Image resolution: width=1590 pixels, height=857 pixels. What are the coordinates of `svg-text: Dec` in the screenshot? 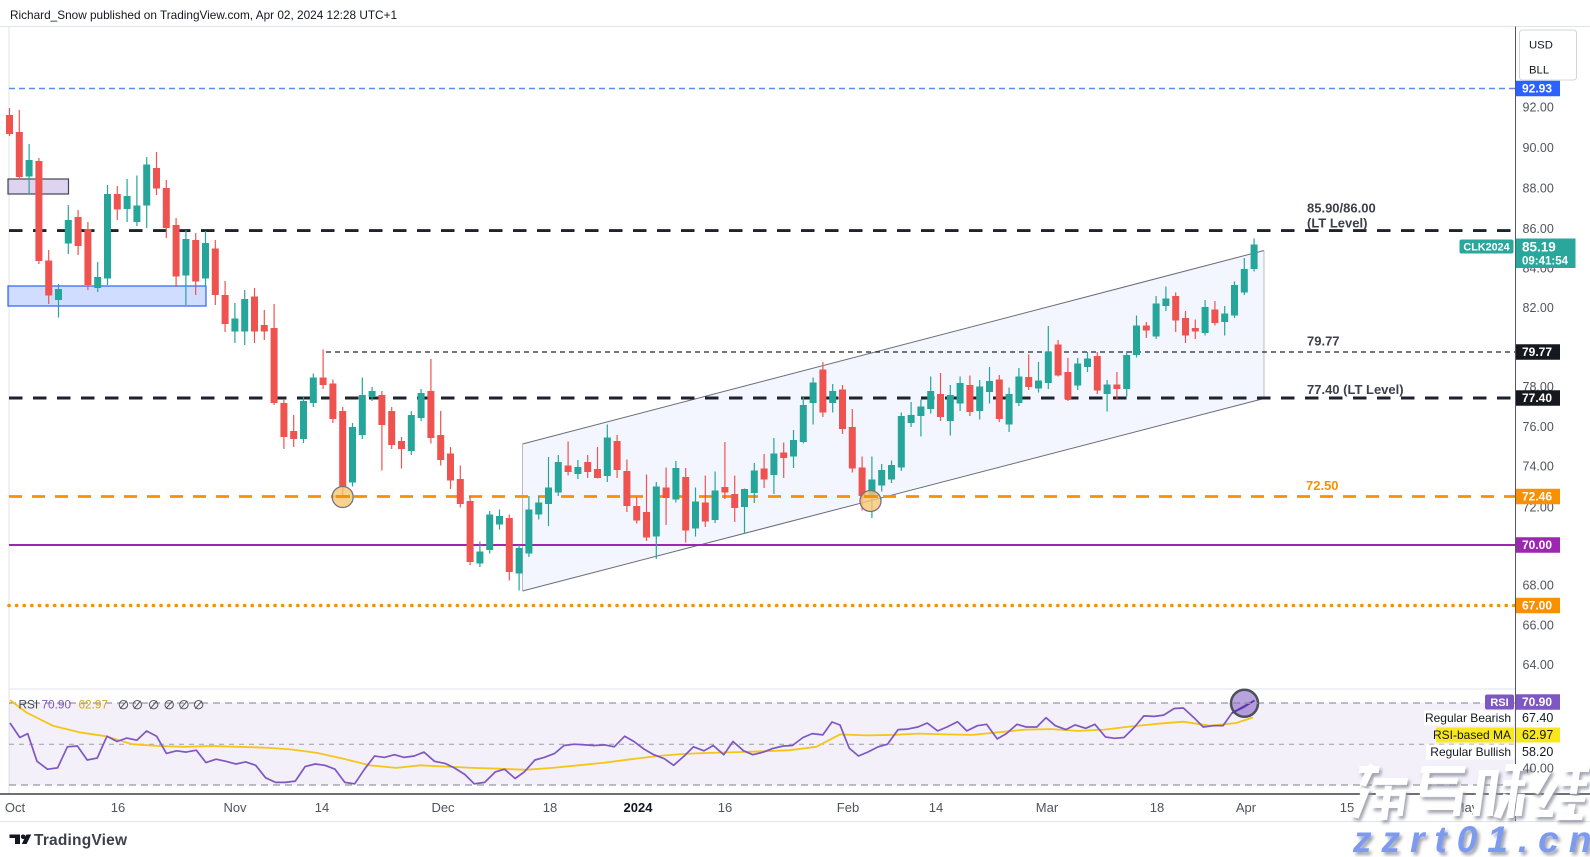 It's located at (443, 807).